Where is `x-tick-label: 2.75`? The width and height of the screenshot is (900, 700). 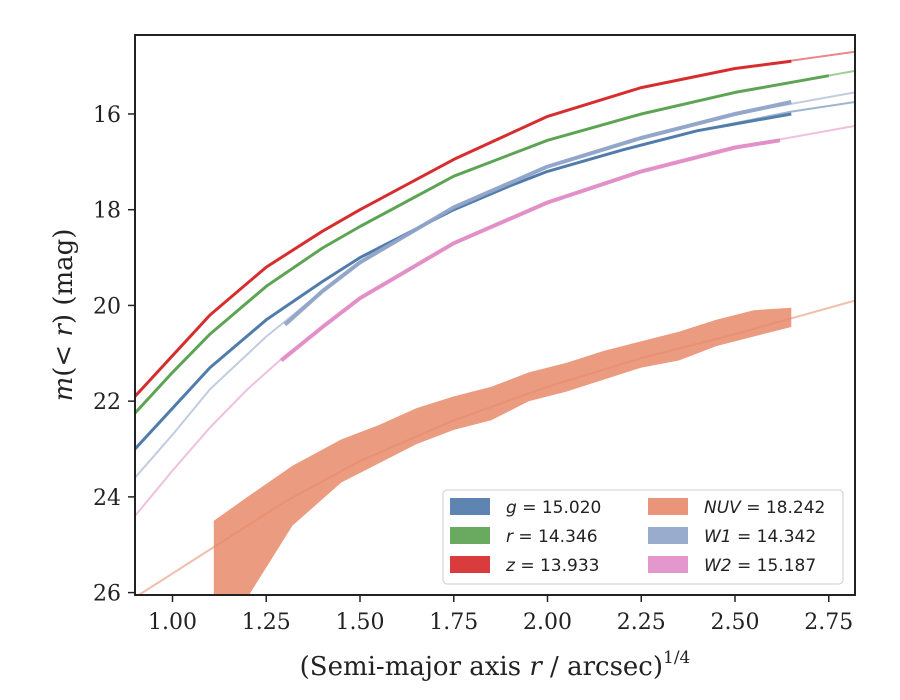 x-tick-label: 2.75 is located at coordinates (828, 622).